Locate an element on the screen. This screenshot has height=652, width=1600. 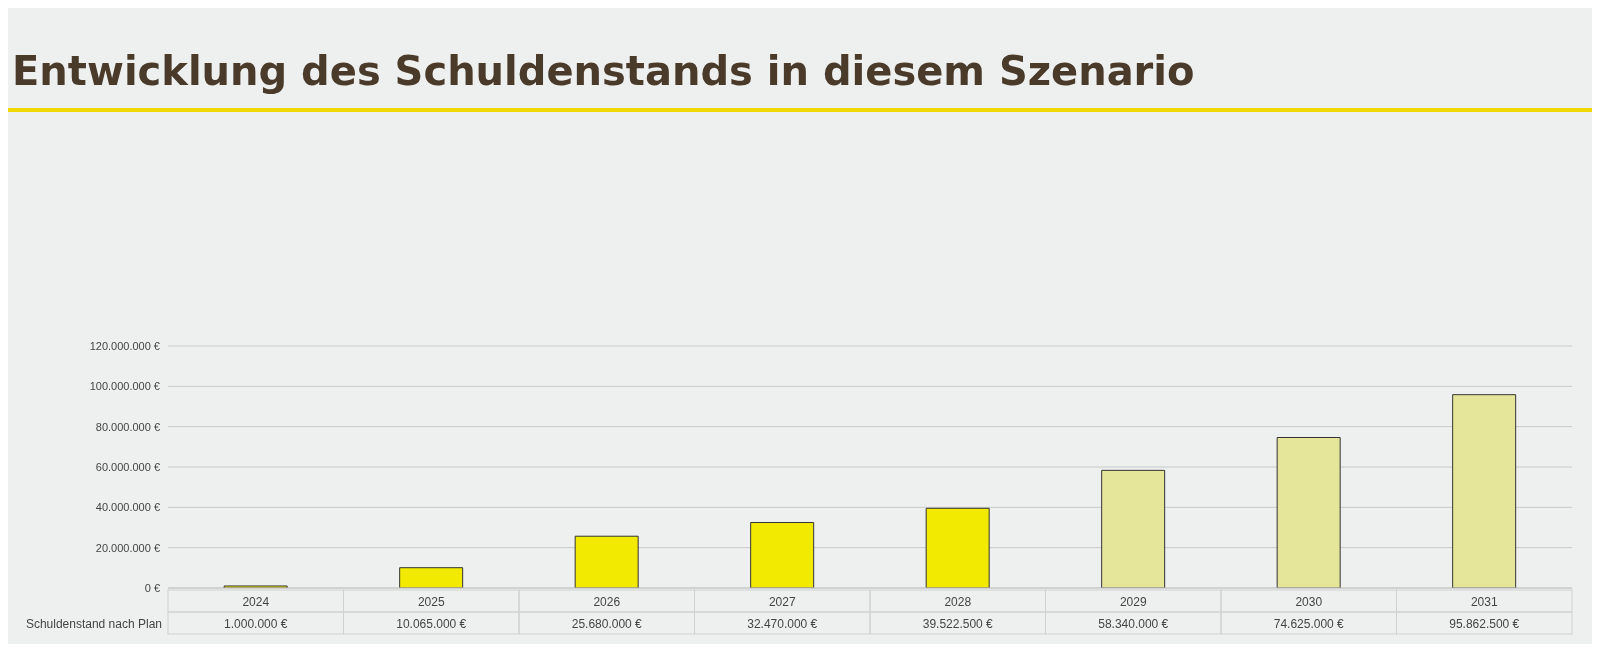
data-label: 39.522.500 € is located at coordinates (958, 624).